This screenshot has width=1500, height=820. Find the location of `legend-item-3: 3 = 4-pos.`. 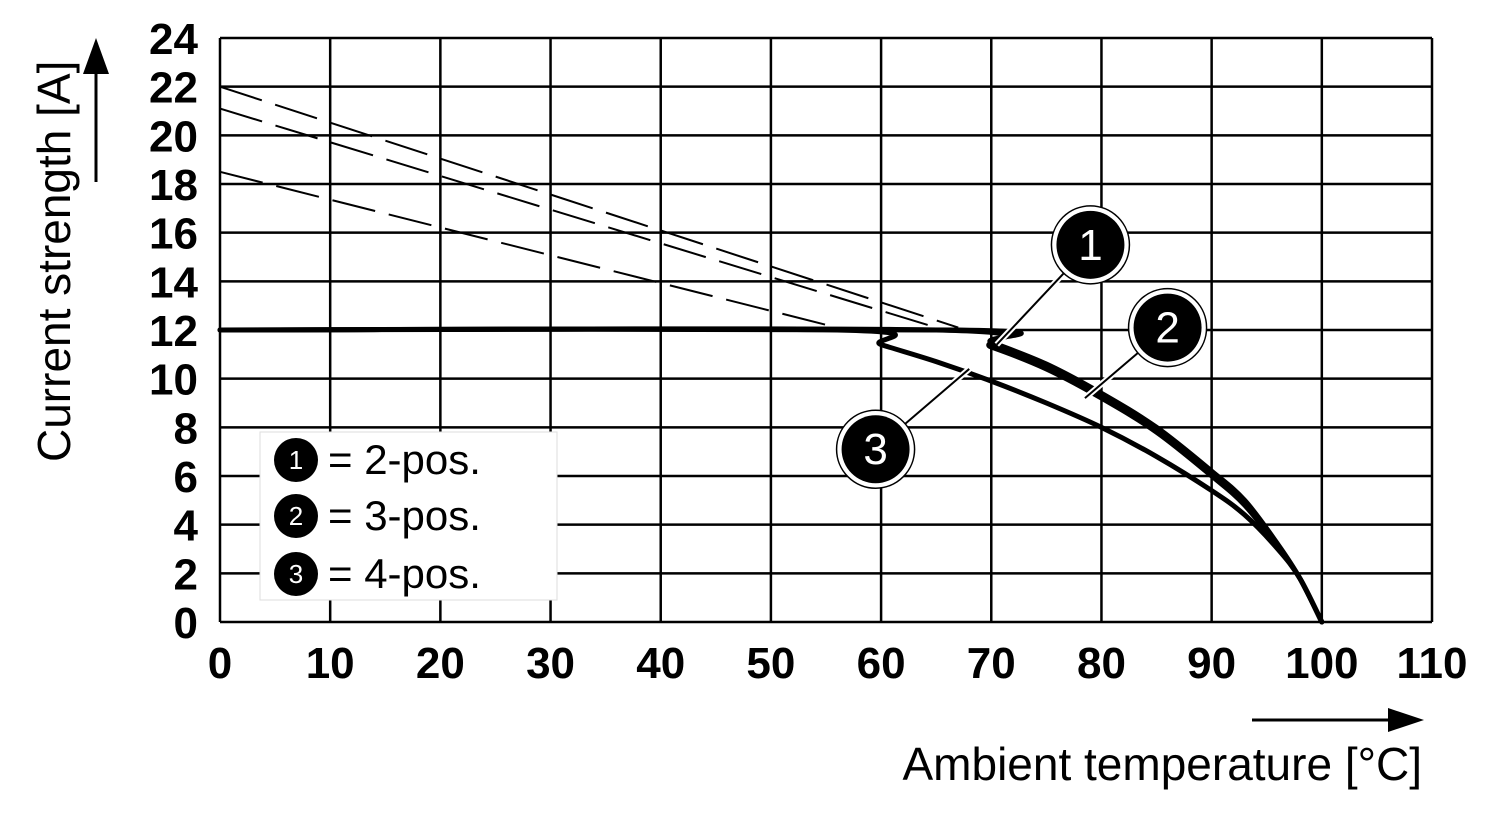

legend-item-3: 3 = 4-pos. is located at coordinates (377, 573).